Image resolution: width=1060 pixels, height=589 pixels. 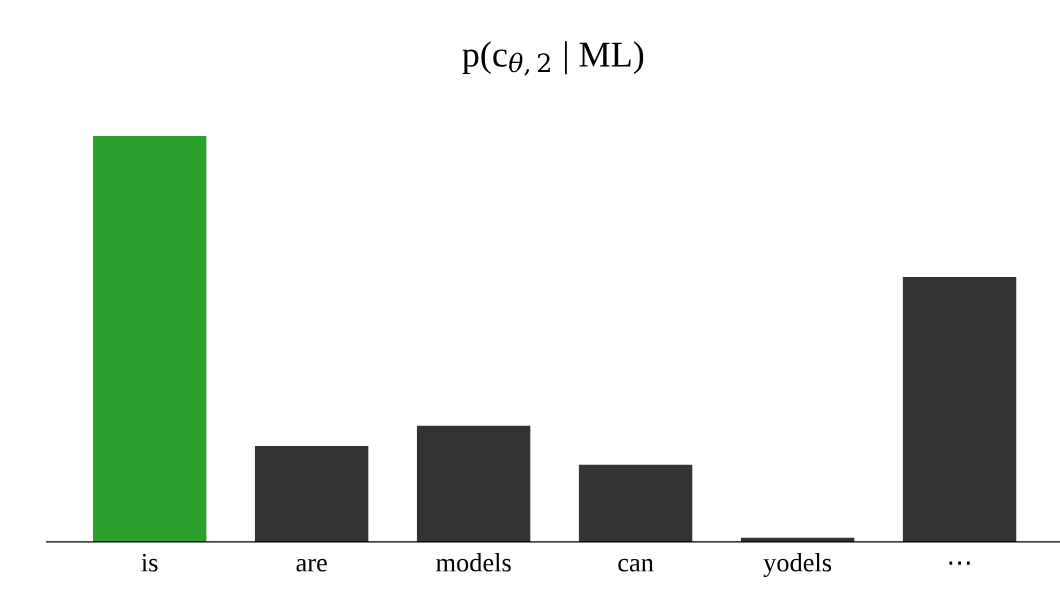 What do you see at coordinates (553, 58) in the screenshot?
I see `chart-title: p(c$_{θ,2}$ | ML)` at bounding box center [553, 58].